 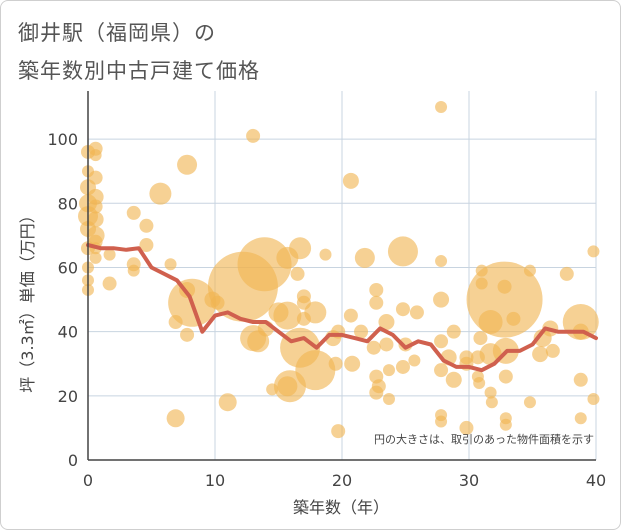 What do you see at coordinates (68, 203) in the screenshot?
I see `y-tick-label: 80` at bounding box center [68, 203].